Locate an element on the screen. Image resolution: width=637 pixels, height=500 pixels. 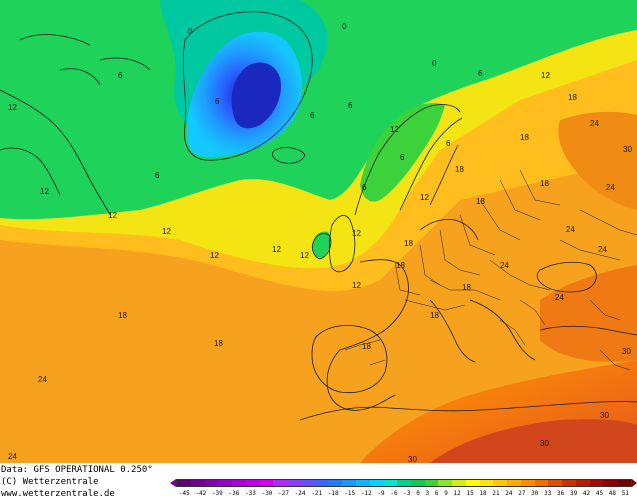
color-scale-tick-label: 33 is located at coordinates (548, 493).